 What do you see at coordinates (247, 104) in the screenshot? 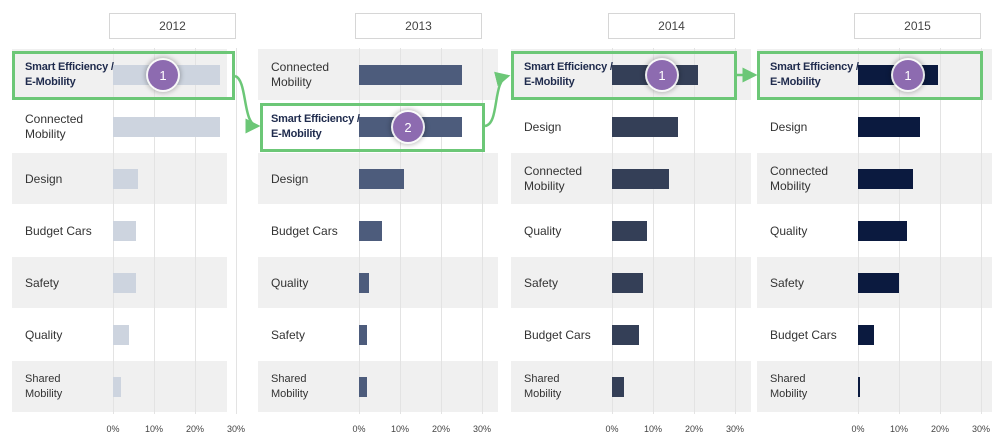
I see `connector-arrow` at bounding box center [247, 104].